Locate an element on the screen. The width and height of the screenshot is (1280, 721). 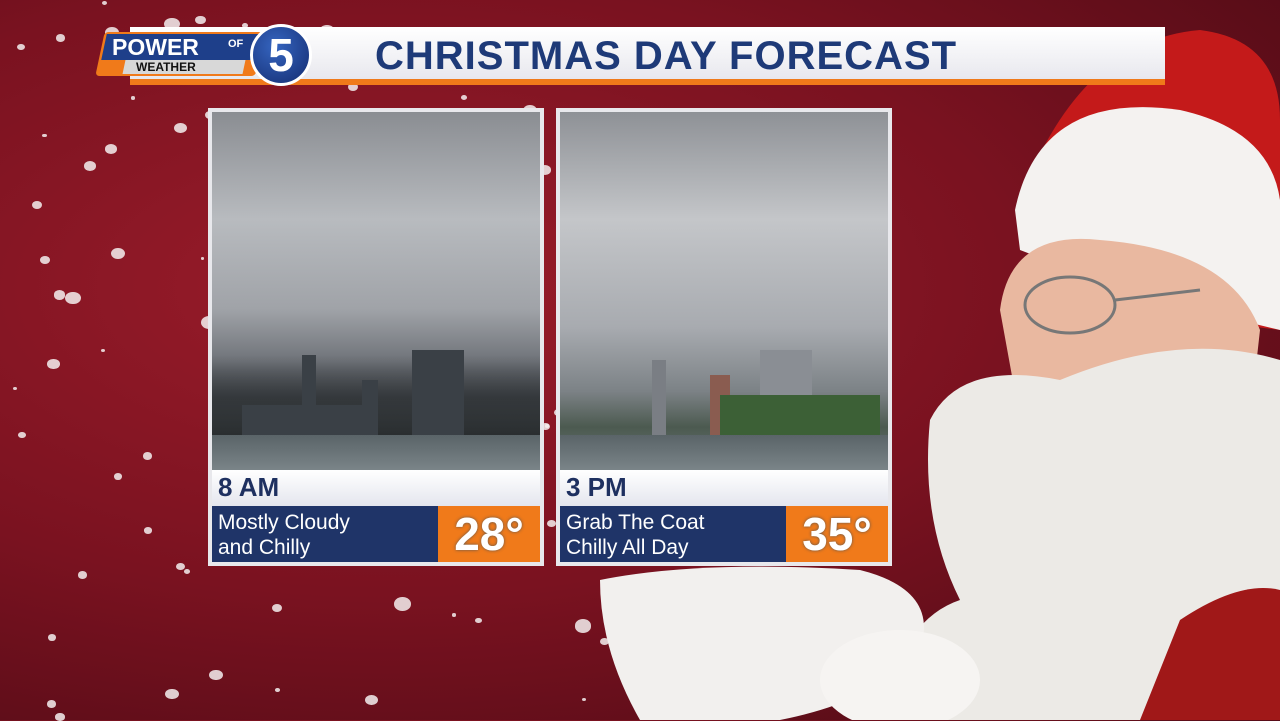
forecast-temperature: 35° is located at coordinates (837, 534).